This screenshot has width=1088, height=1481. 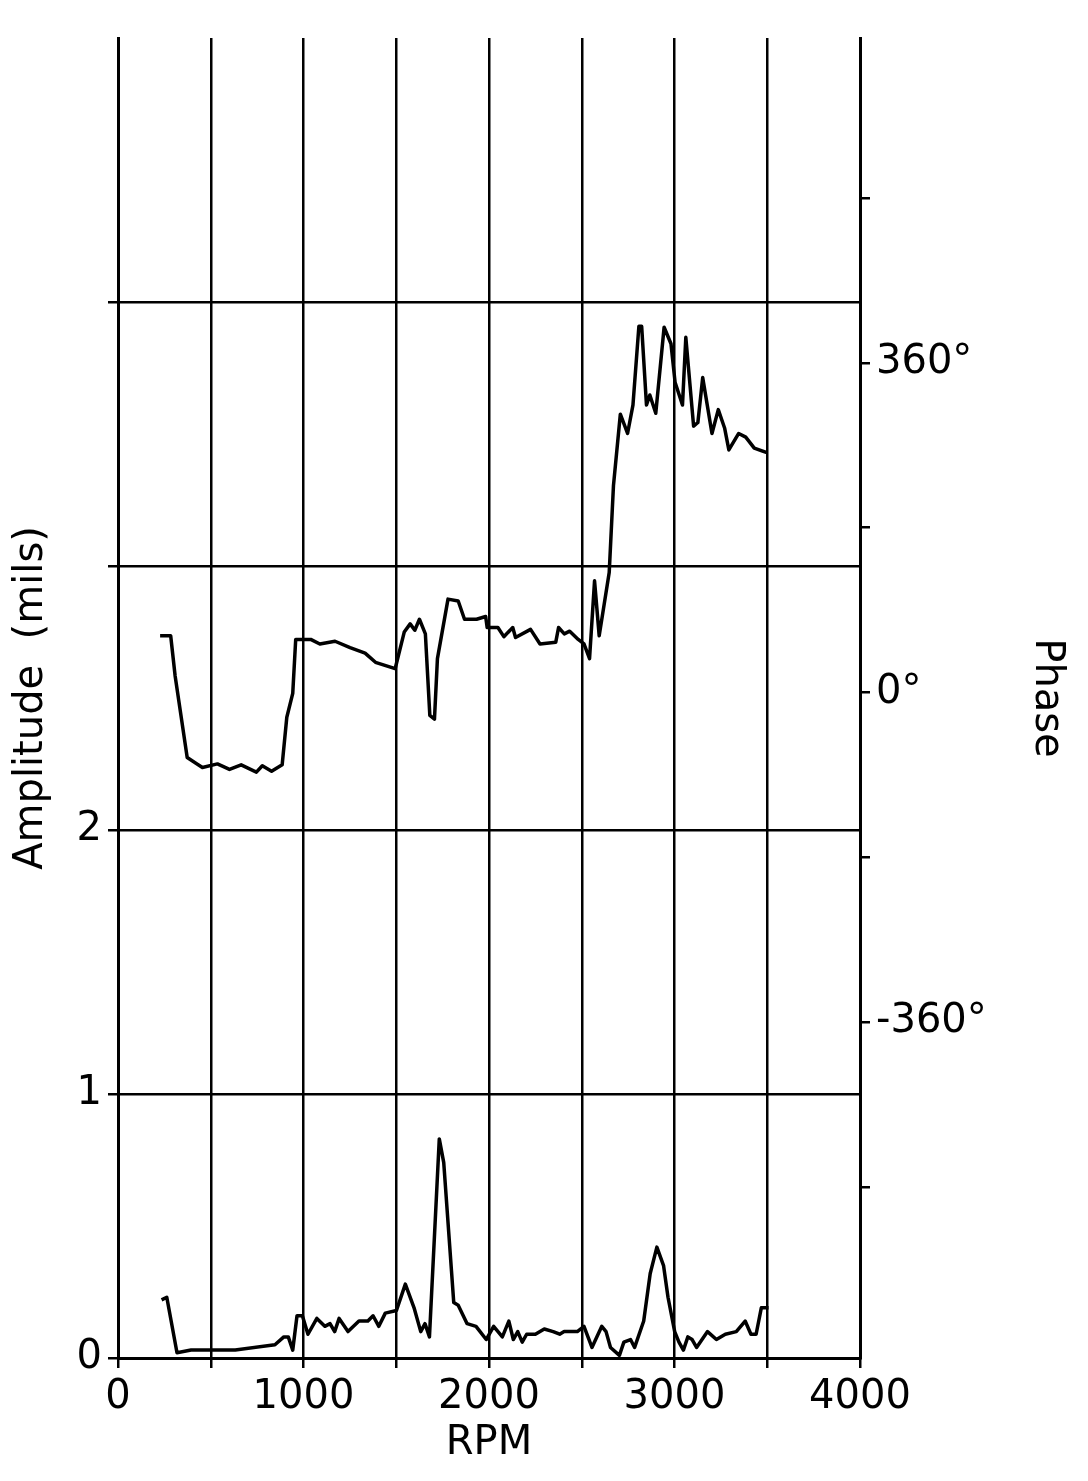 What do you see at coordinates (118, 1394) in the screenshot?
I see `x-tick-label: 0` at bounding box center [118, 1394].